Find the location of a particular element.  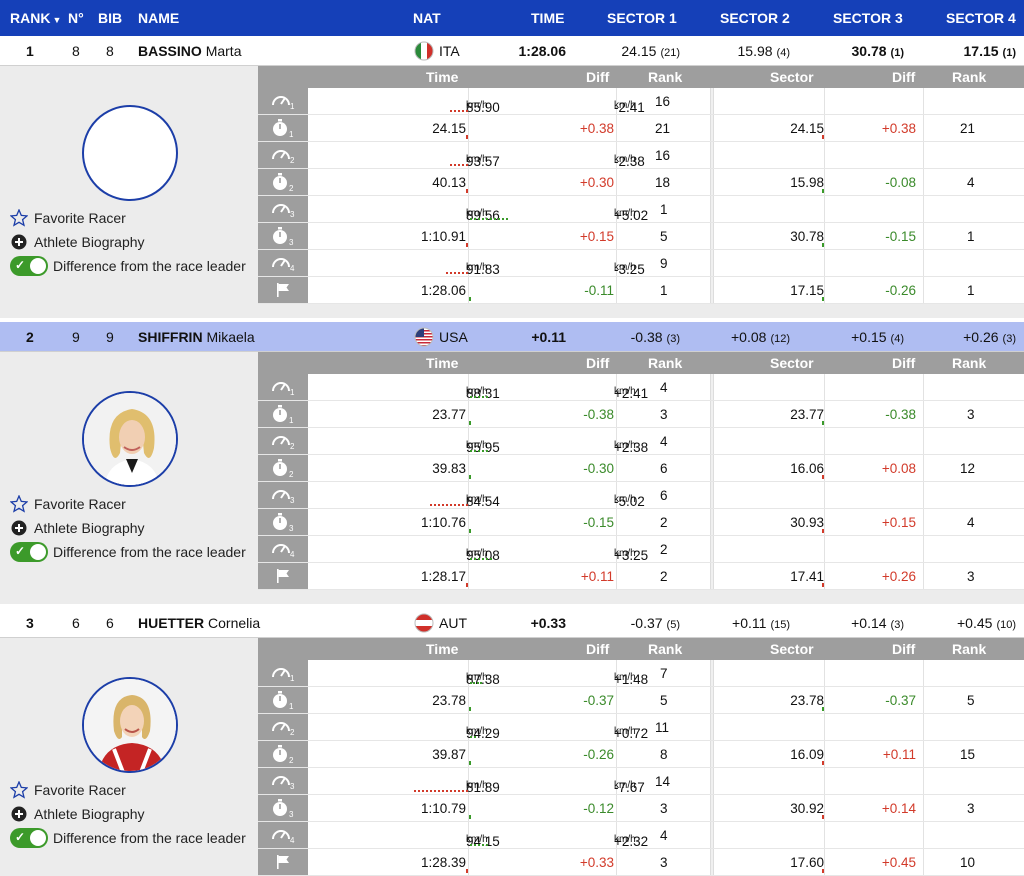

speed-1-icon: 1 is located at coordinates (283, 387).